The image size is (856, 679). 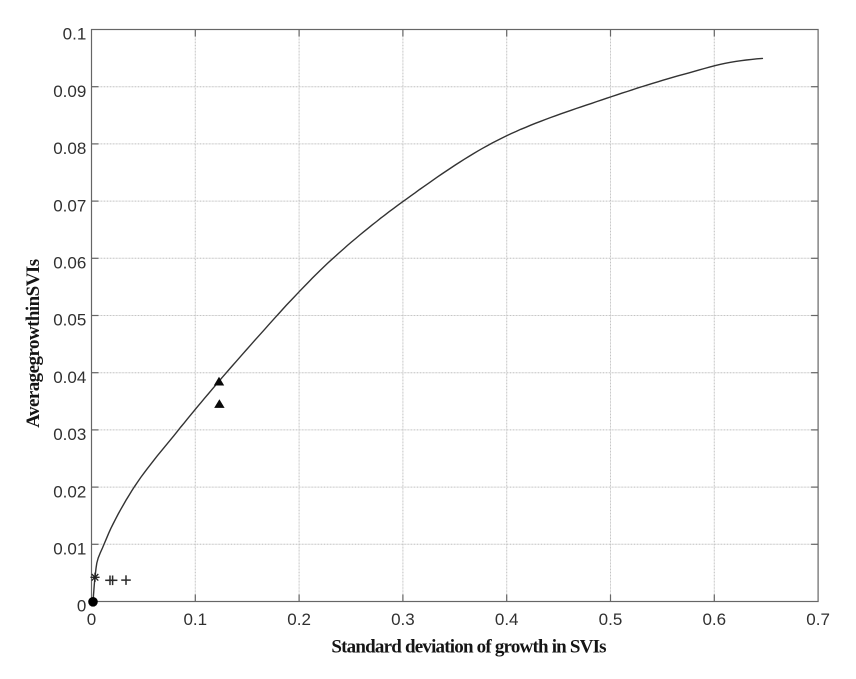 What do you see at coordinates (299, 619) in the screenshot?
I see `svg-text: 0.2` at bounding box center [299, 619].